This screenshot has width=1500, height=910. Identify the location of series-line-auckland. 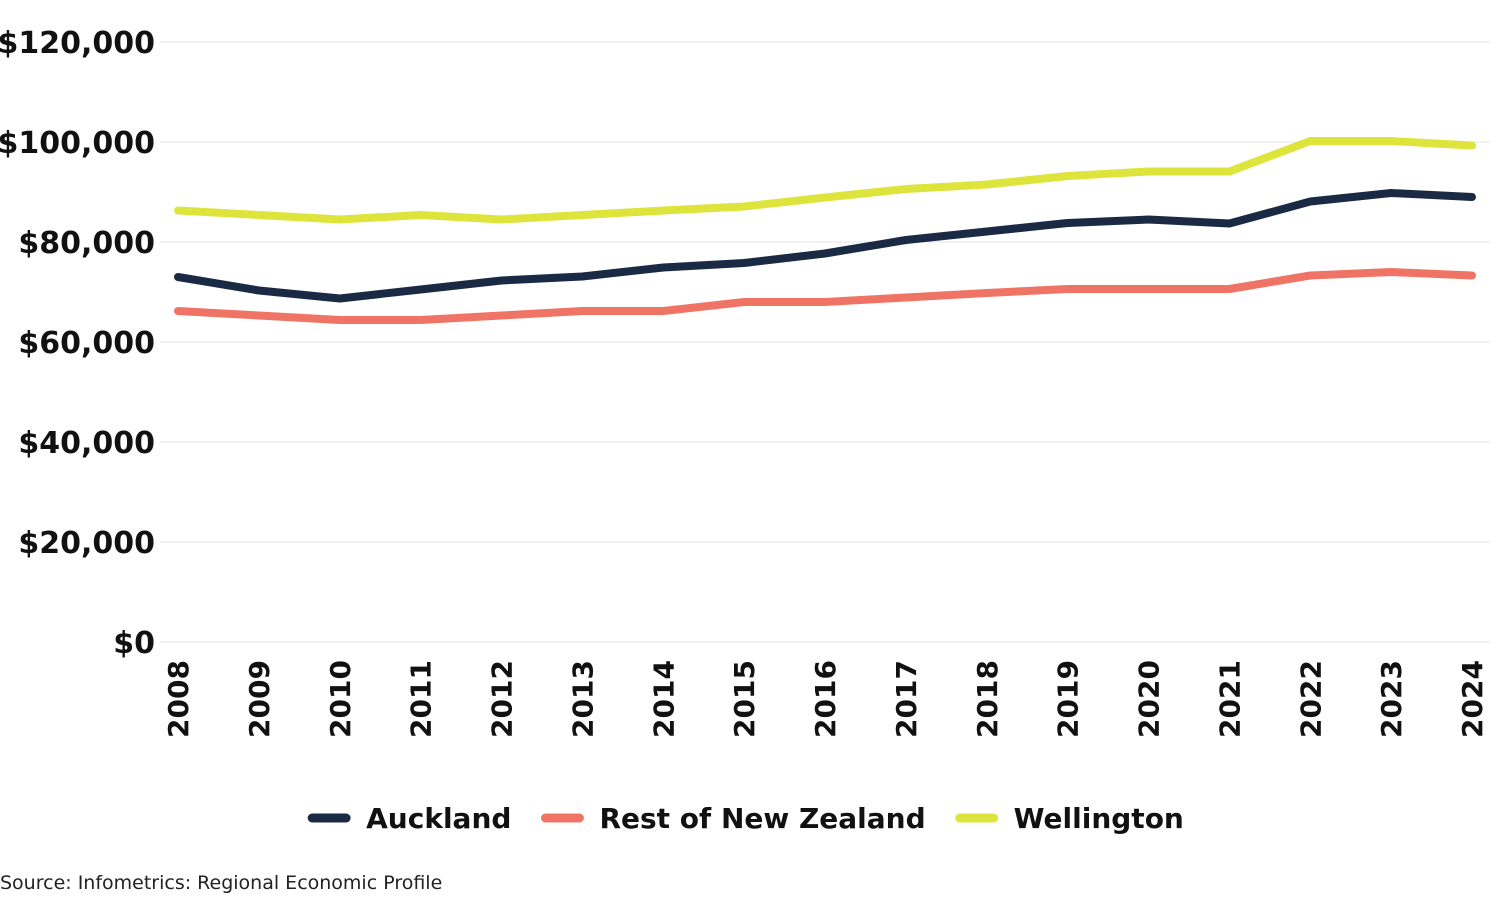
(825, 246).